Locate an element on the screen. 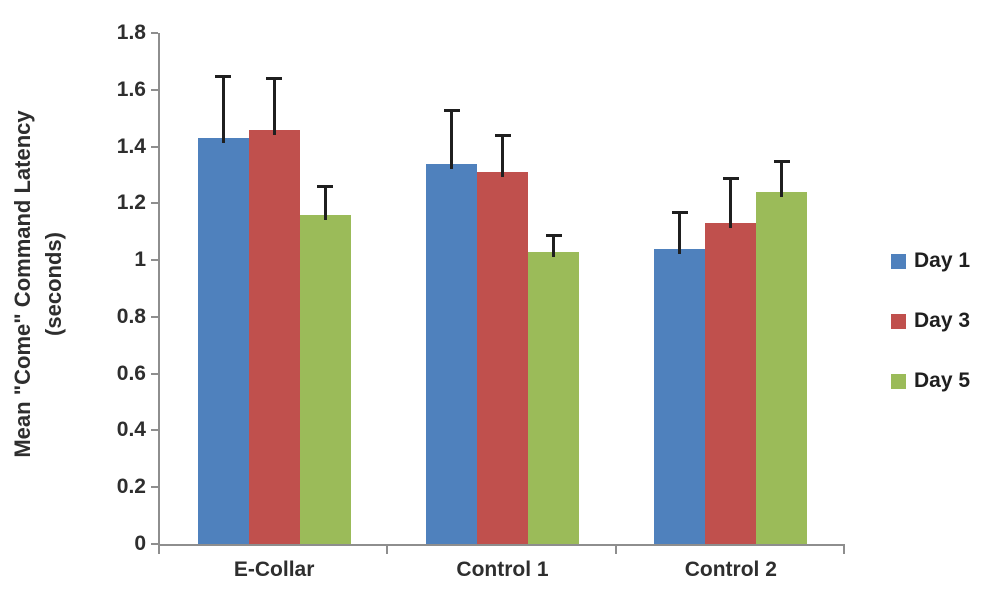  y-tick-label: 1.4 is located at coordinates (131, 146).